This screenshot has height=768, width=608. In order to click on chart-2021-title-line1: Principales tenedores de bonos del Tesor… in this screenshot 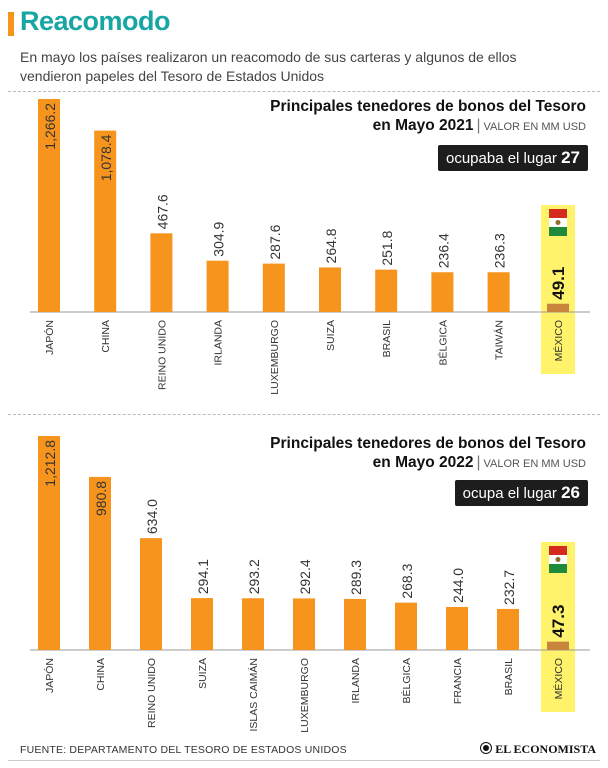, I will do `click(428, 106)`.